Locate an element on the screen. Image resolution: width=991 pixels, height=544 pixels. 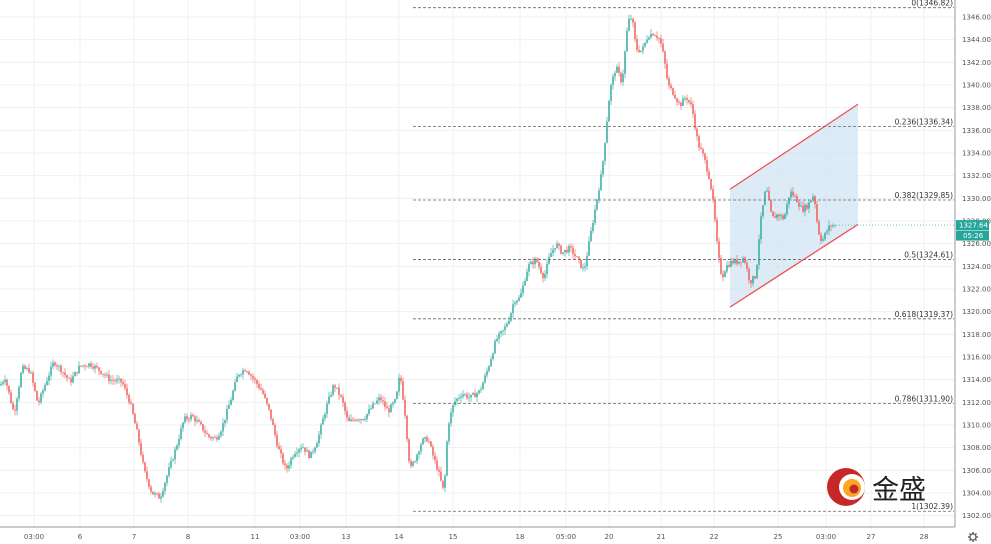
y-tick-label: 1330.00 is located at coordinates (976, 199).